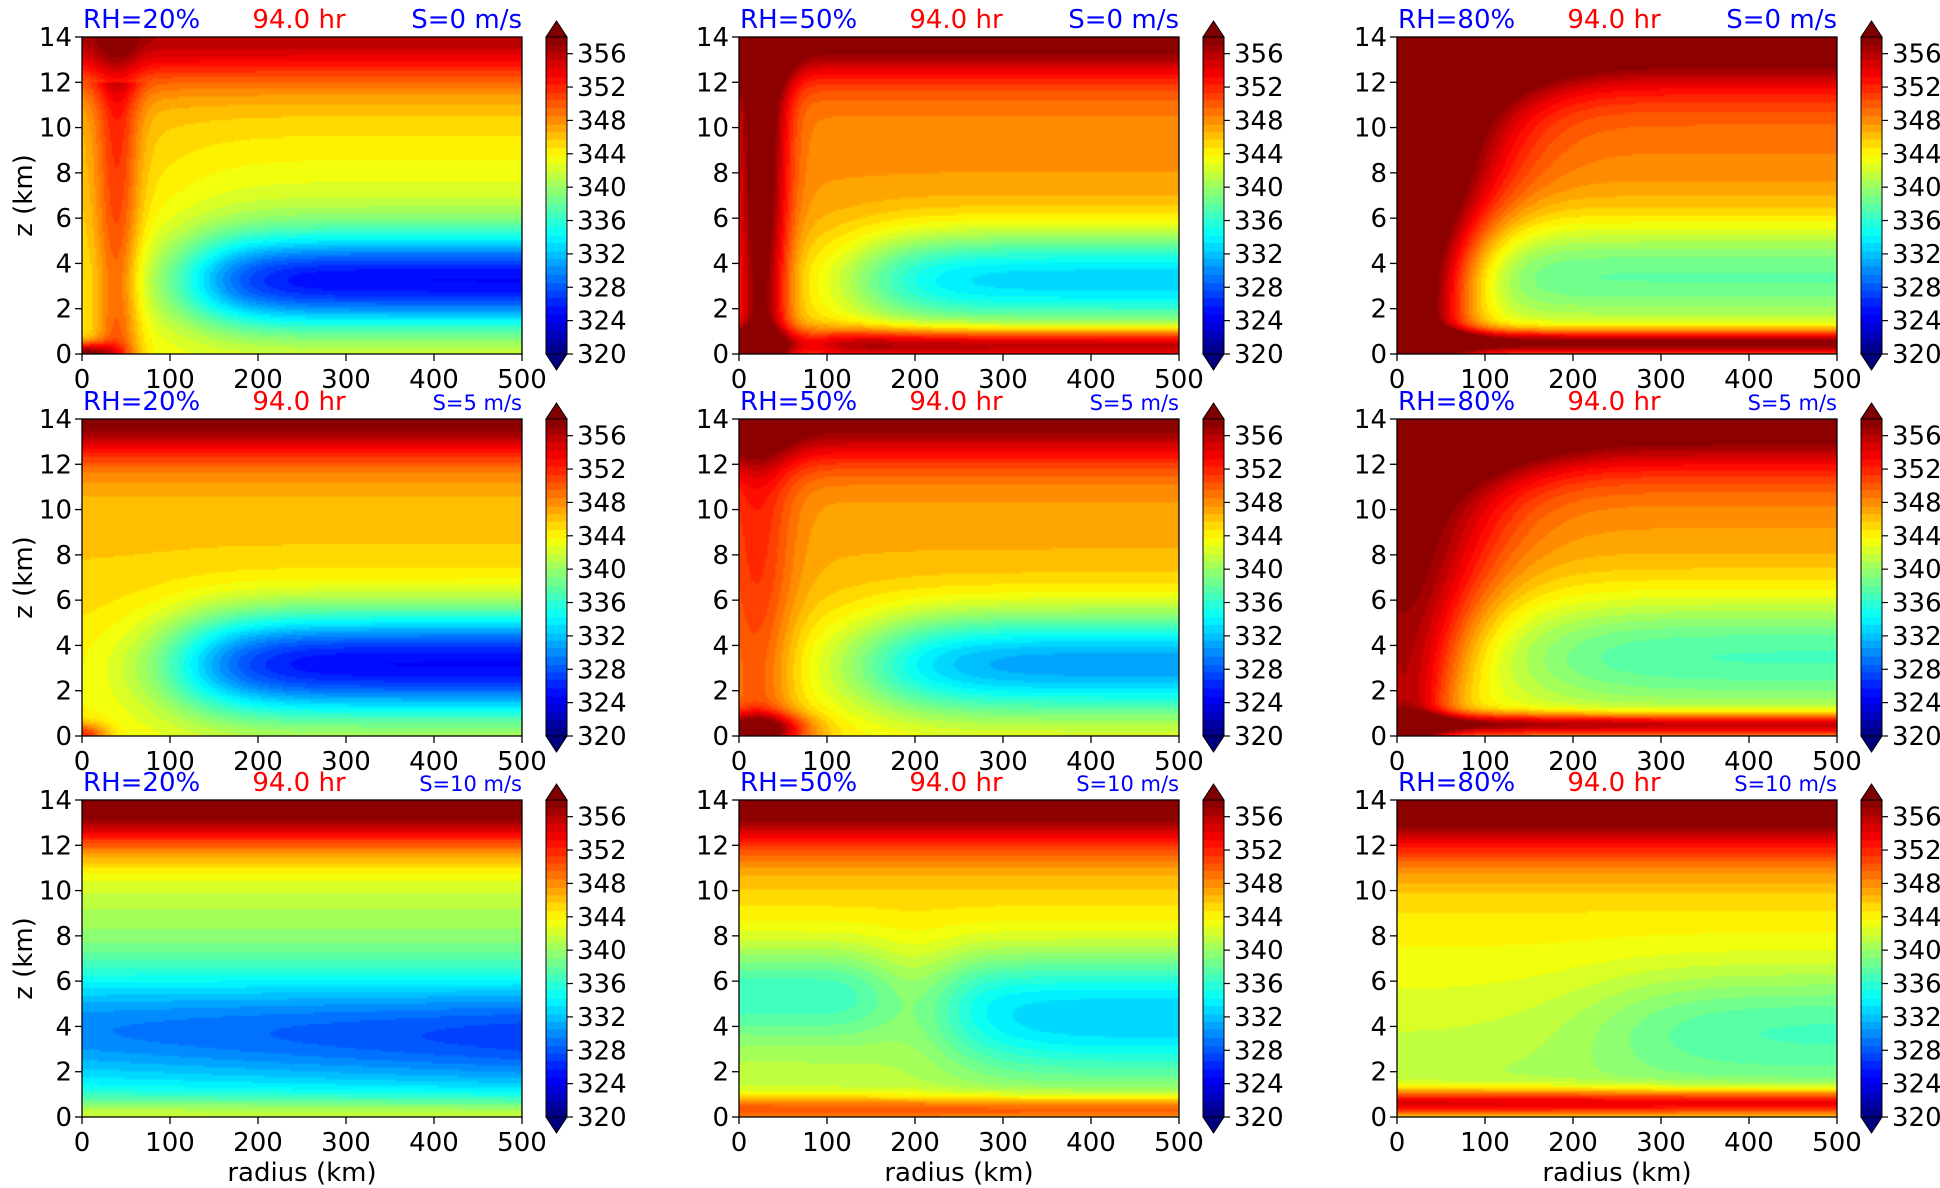  Describe the element at coordinates (1259, 222) in the screenshot. I see `colorbar-tick-label: 336` at that location.